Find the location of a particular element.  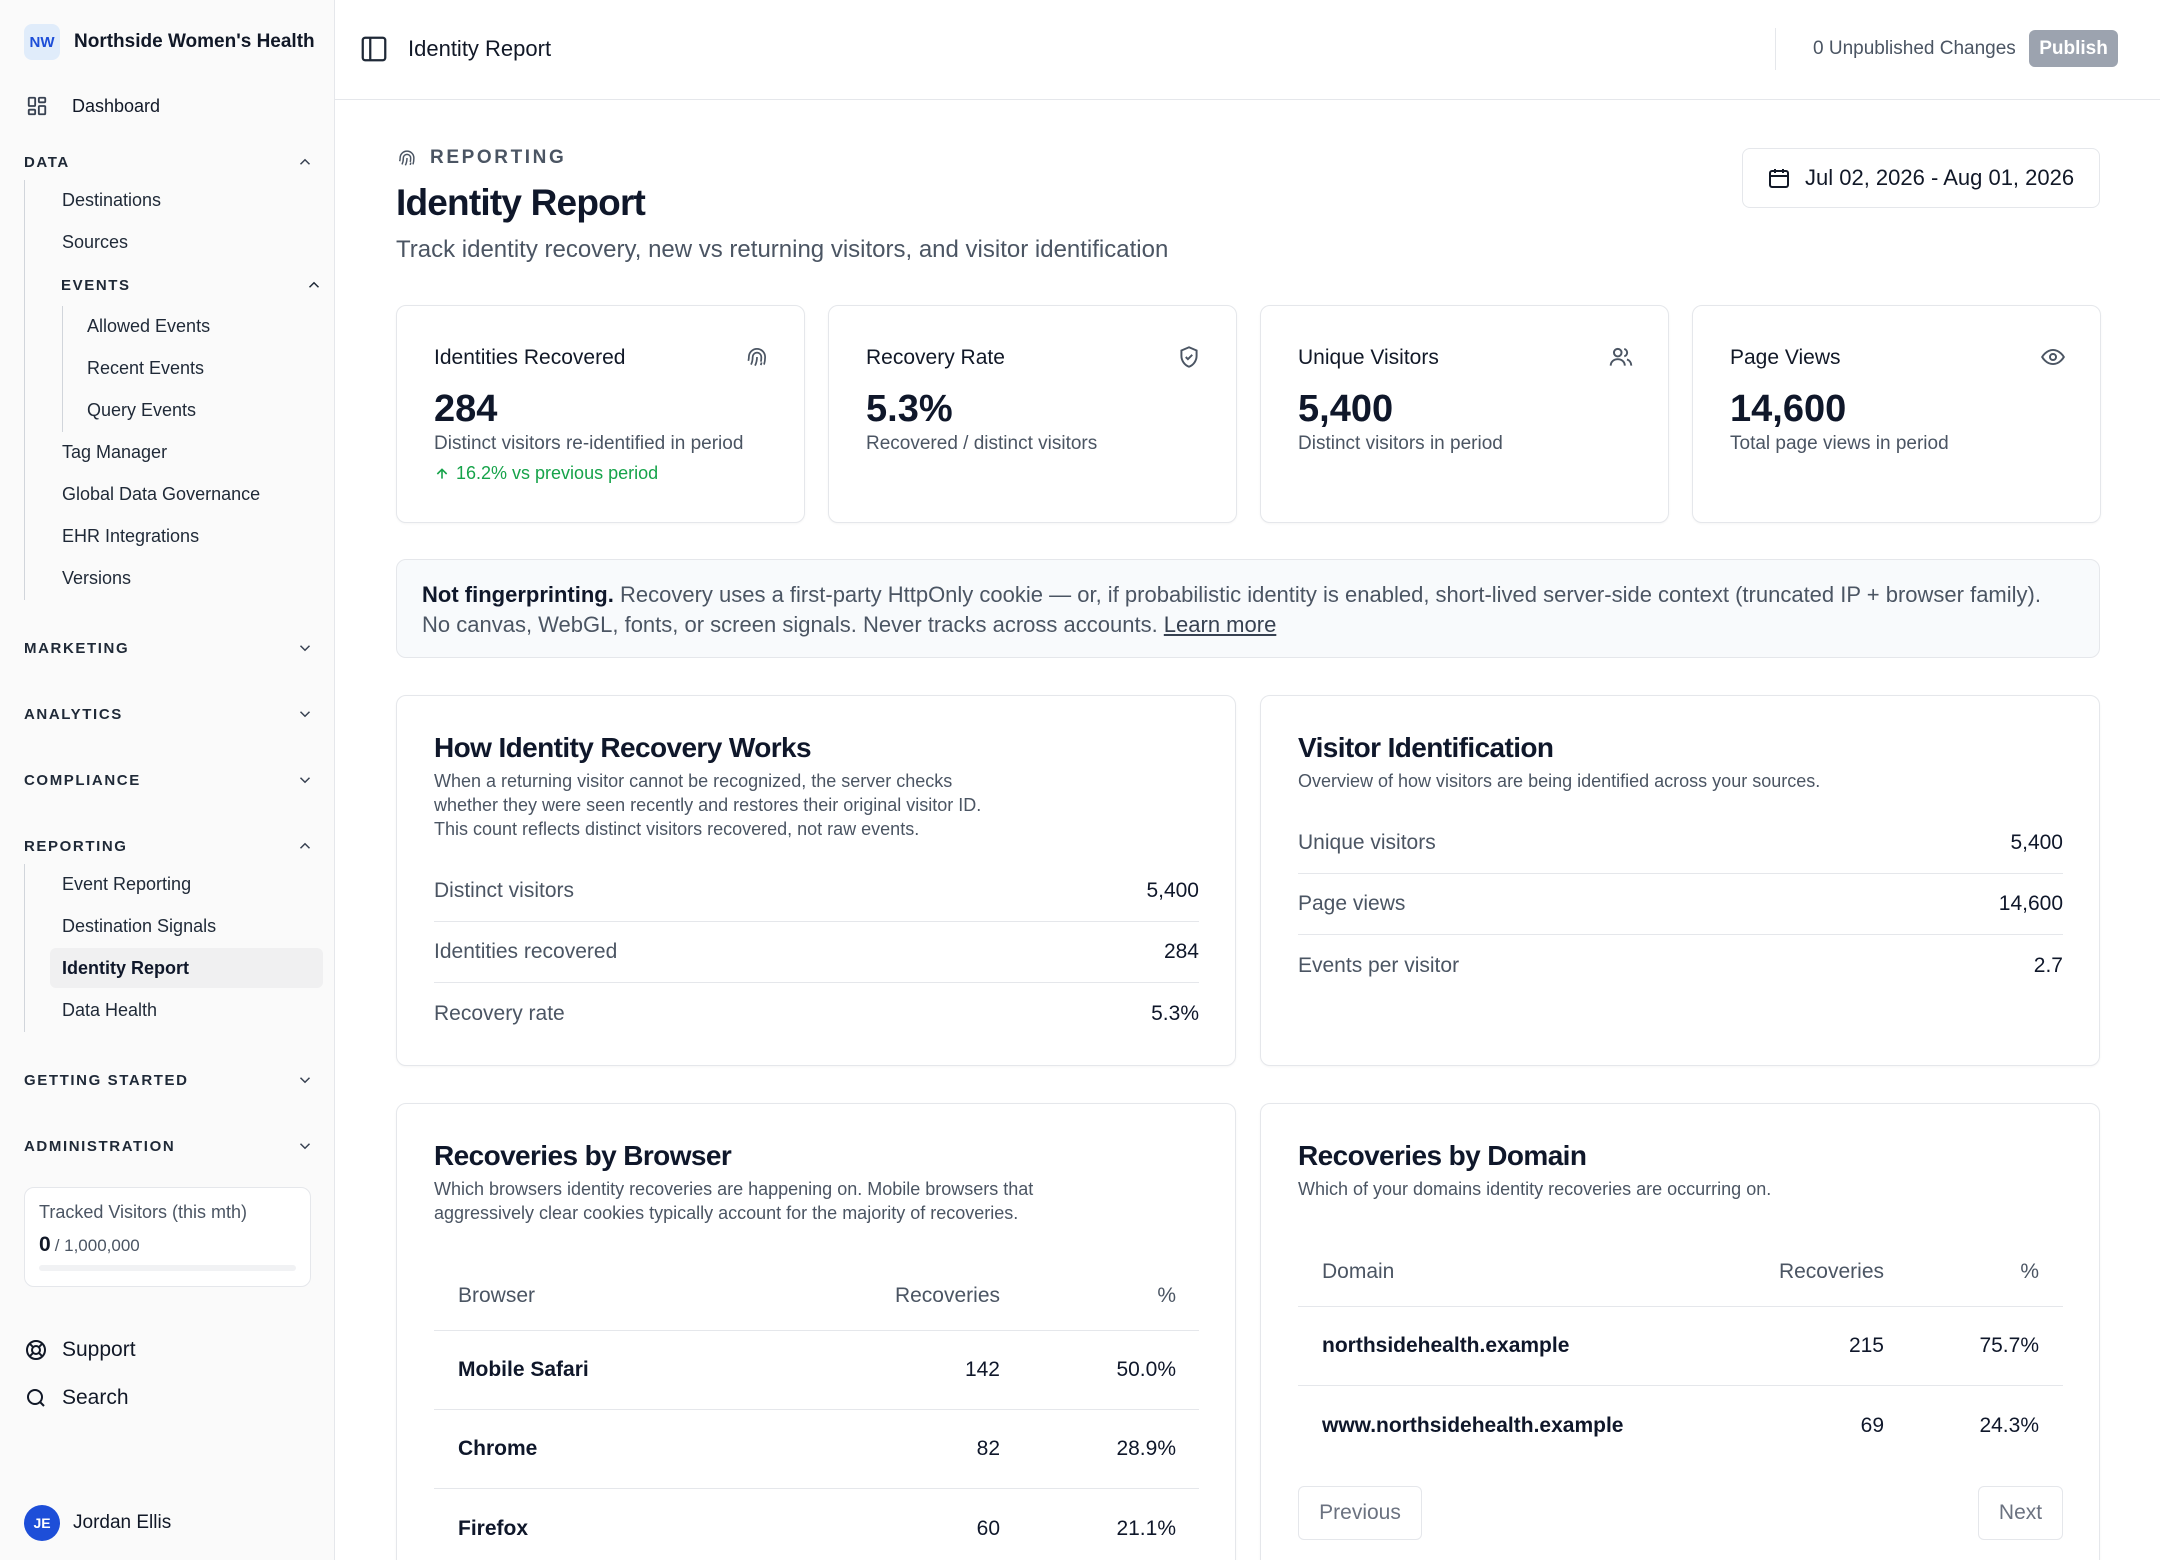

section-compliance: COMPLIANCE is located at coordinates (169, 780).